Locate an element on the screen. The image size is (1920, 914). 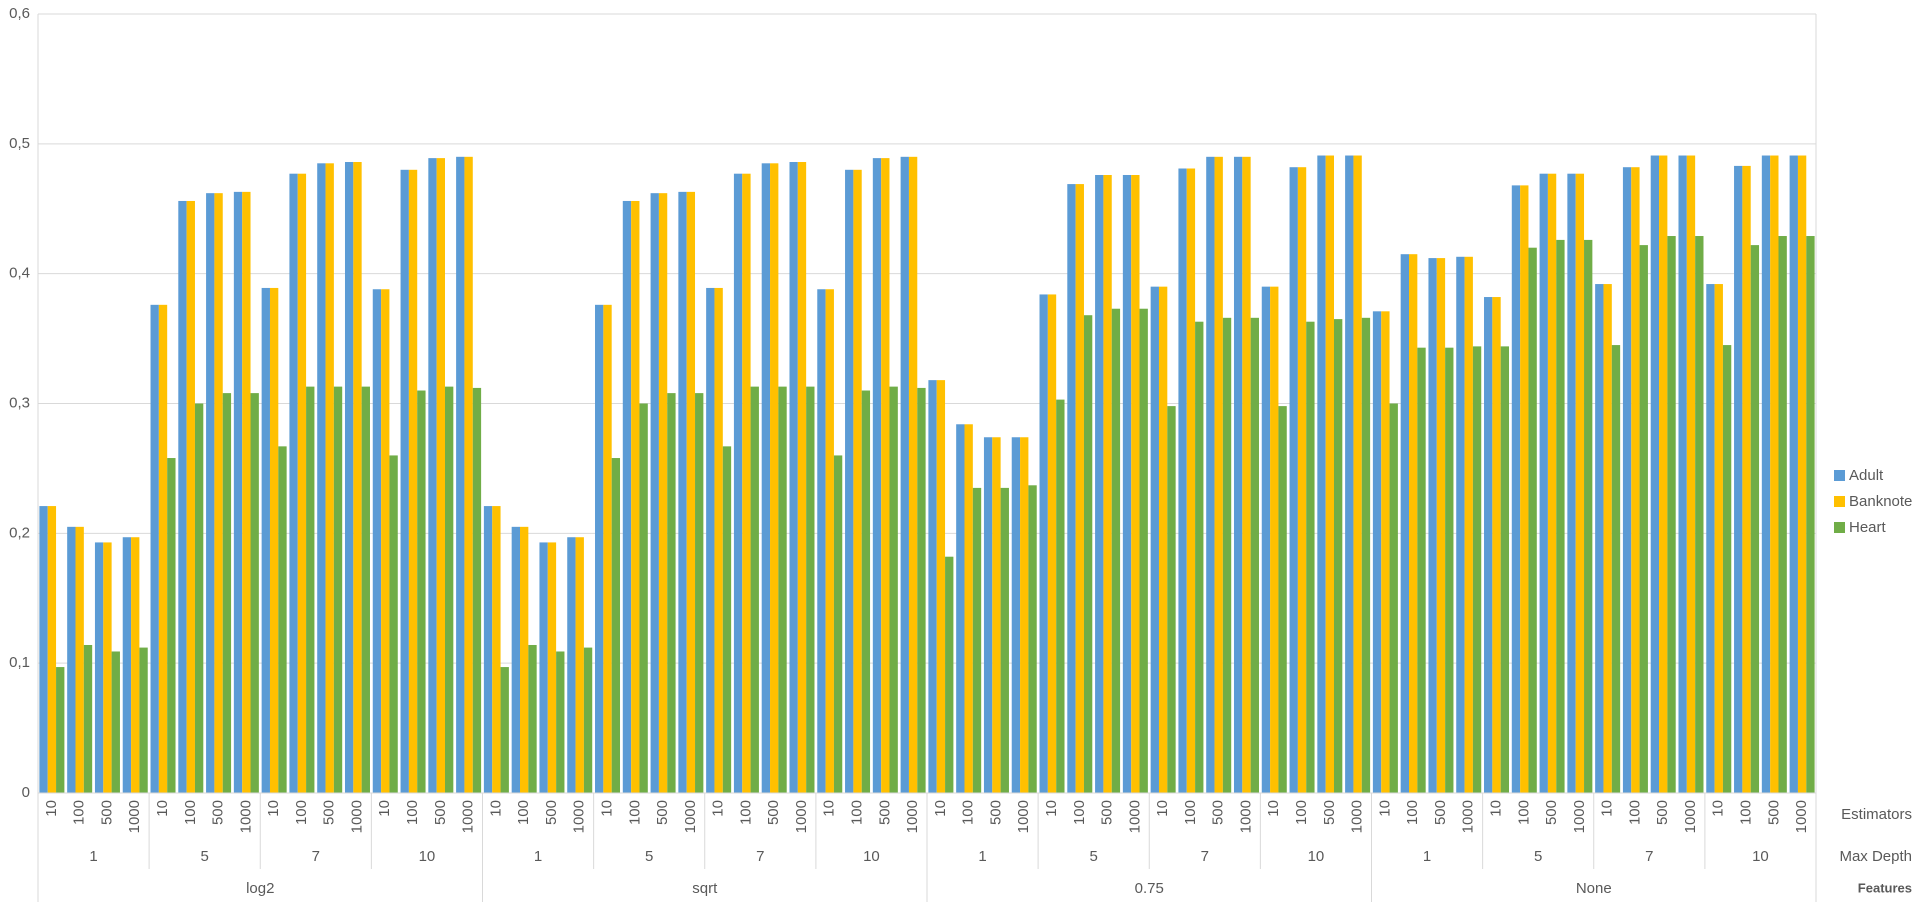
legend-label: Banknote is located at coordinates (1880, 501).